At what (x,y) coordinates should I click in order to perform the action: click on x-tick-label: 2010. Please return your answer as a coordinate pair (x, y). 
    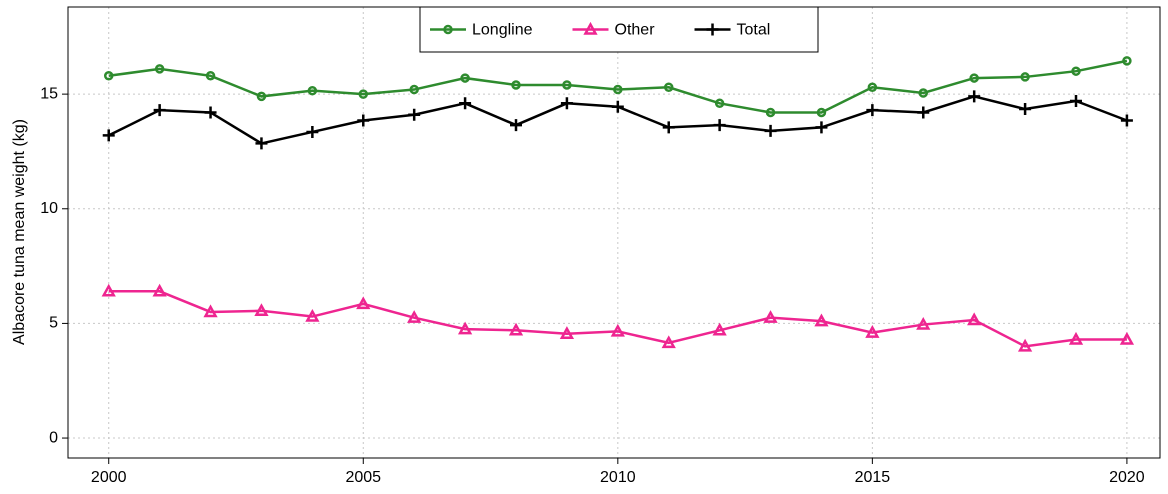
    Looking at the image, I should click on (618, 477).